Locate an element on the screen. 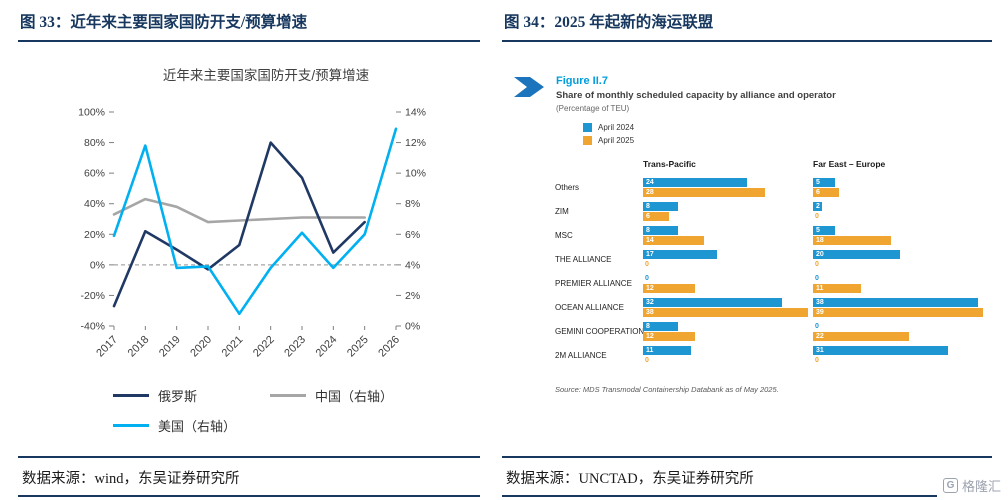  bar: 31 is located at coordinates (880, 350).